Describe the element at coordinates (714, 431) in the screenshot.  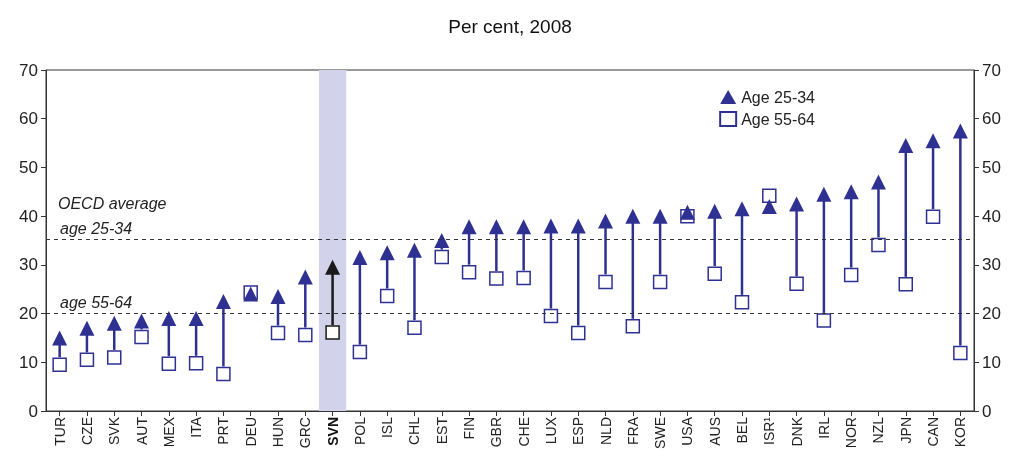
I see `x-tick-label: AUS` at that location.